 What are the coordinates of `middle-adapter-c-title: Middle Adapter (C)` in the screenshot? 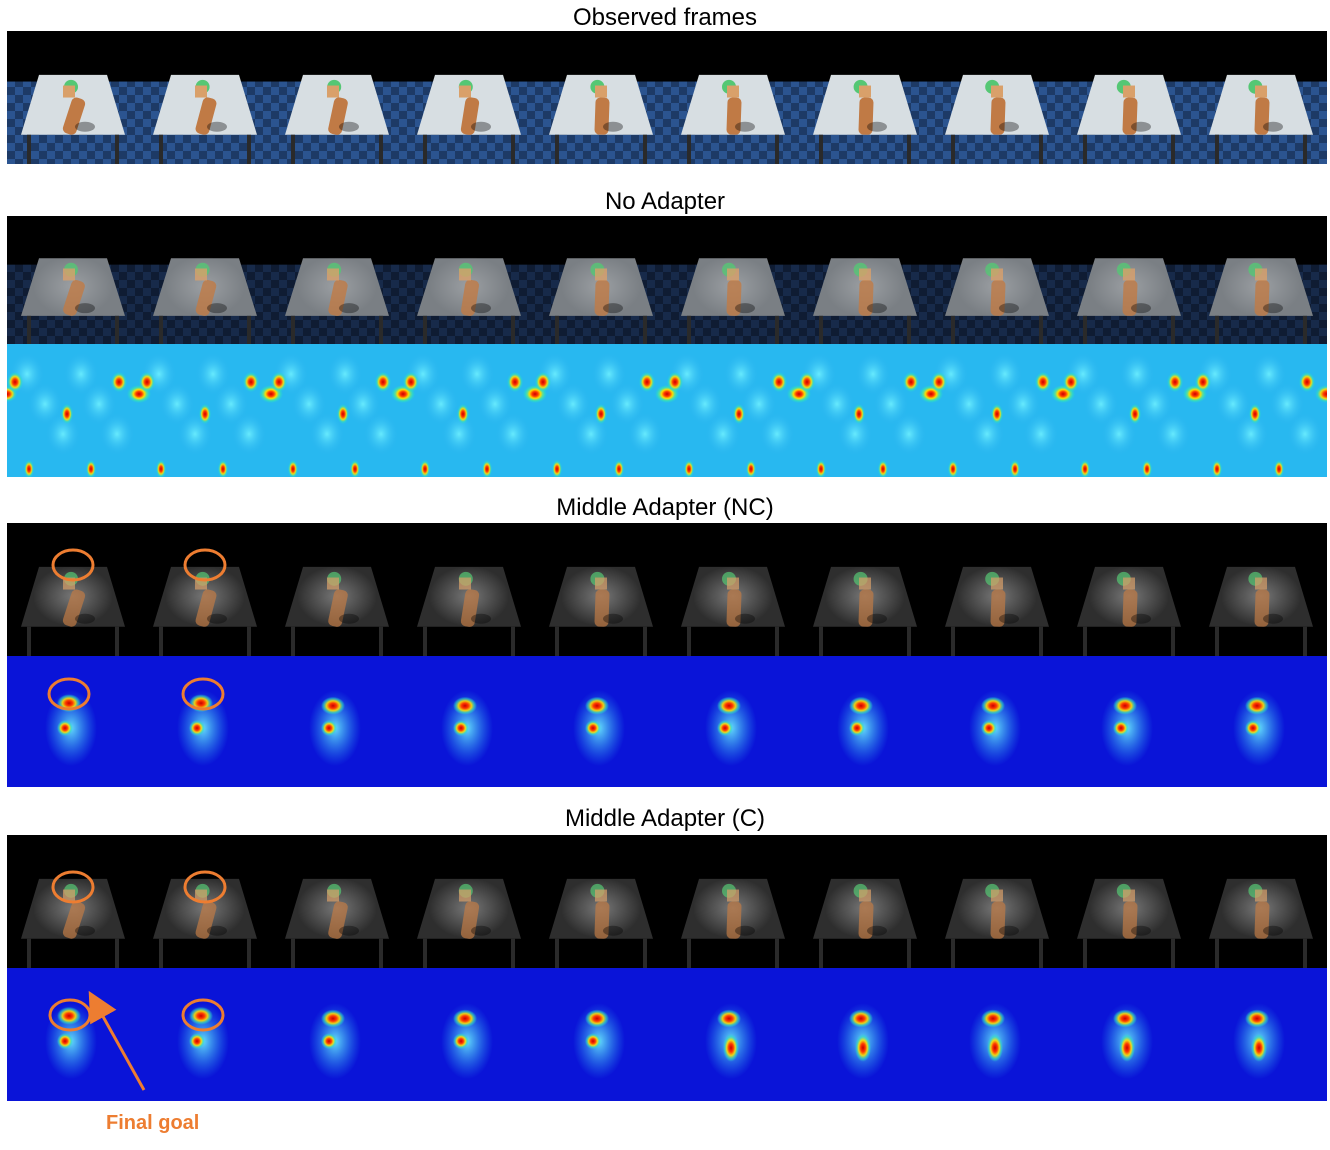 It's located at (665, 818).